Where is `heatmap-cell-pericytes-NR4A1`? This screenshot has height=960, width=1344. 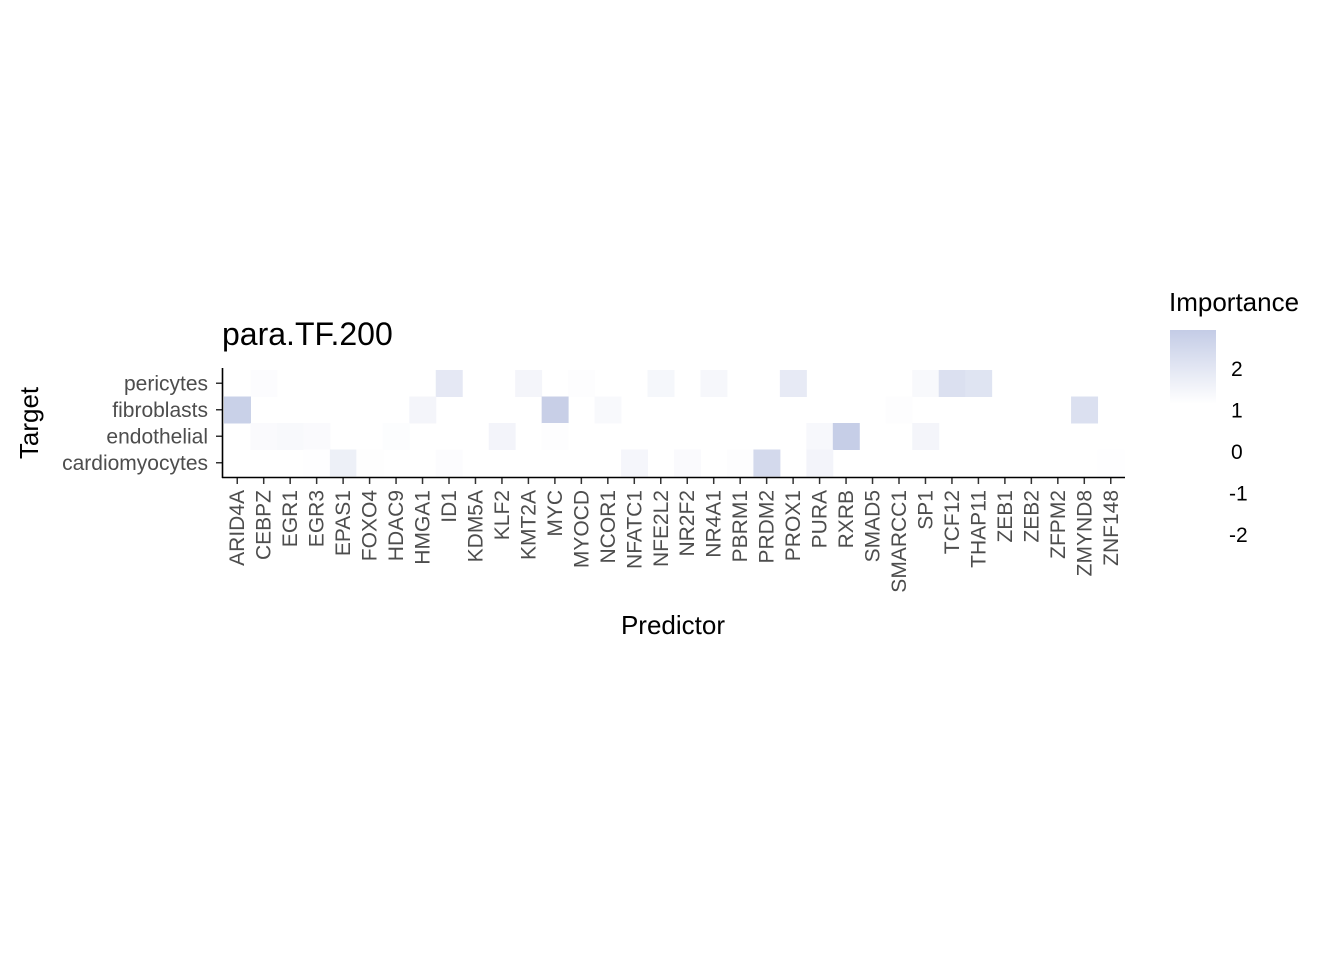 heatmap-cell-pericytes-NR4A1 is located at coordinates (714, 383).